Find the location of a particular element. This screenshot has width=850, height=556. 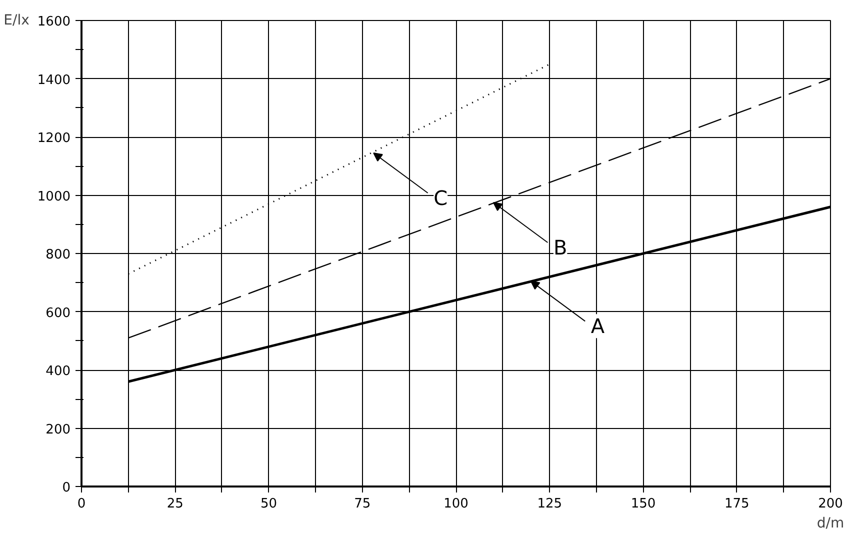

y-tick-label: 800 is located at coordinates (58, 255).